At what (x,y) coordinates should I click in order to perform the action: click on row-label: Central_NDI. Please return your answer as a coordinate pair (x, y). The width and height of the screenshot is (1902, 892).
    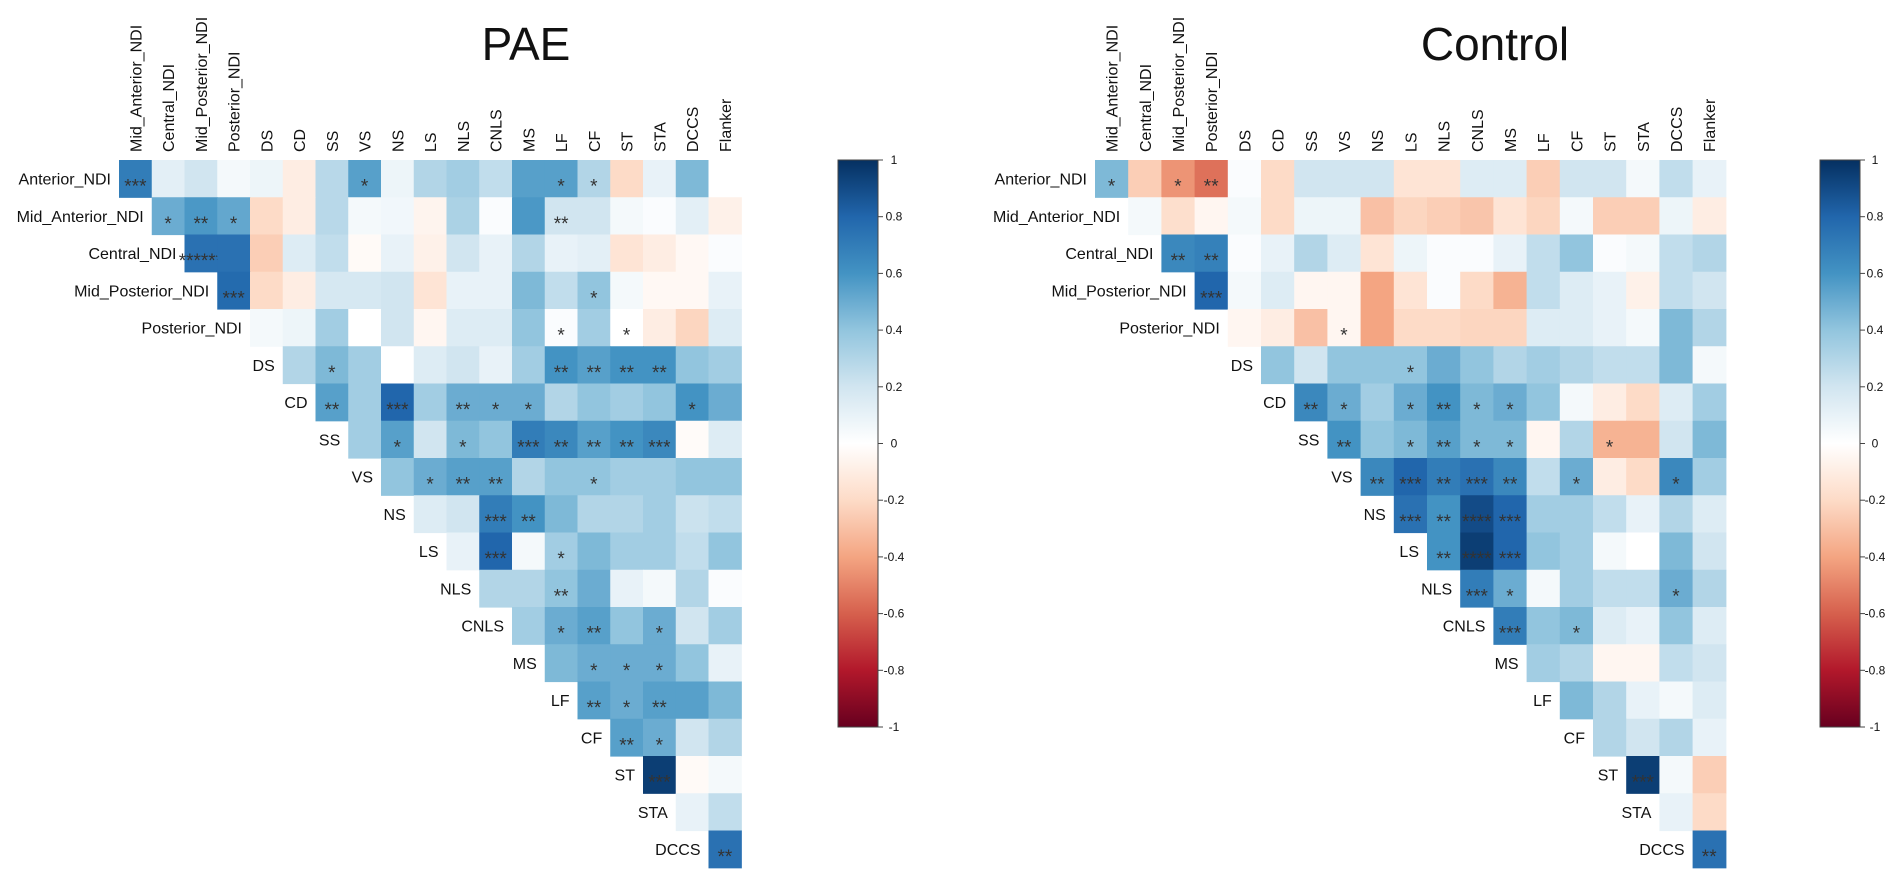
    Looking at the image, I should click on (132, 254).